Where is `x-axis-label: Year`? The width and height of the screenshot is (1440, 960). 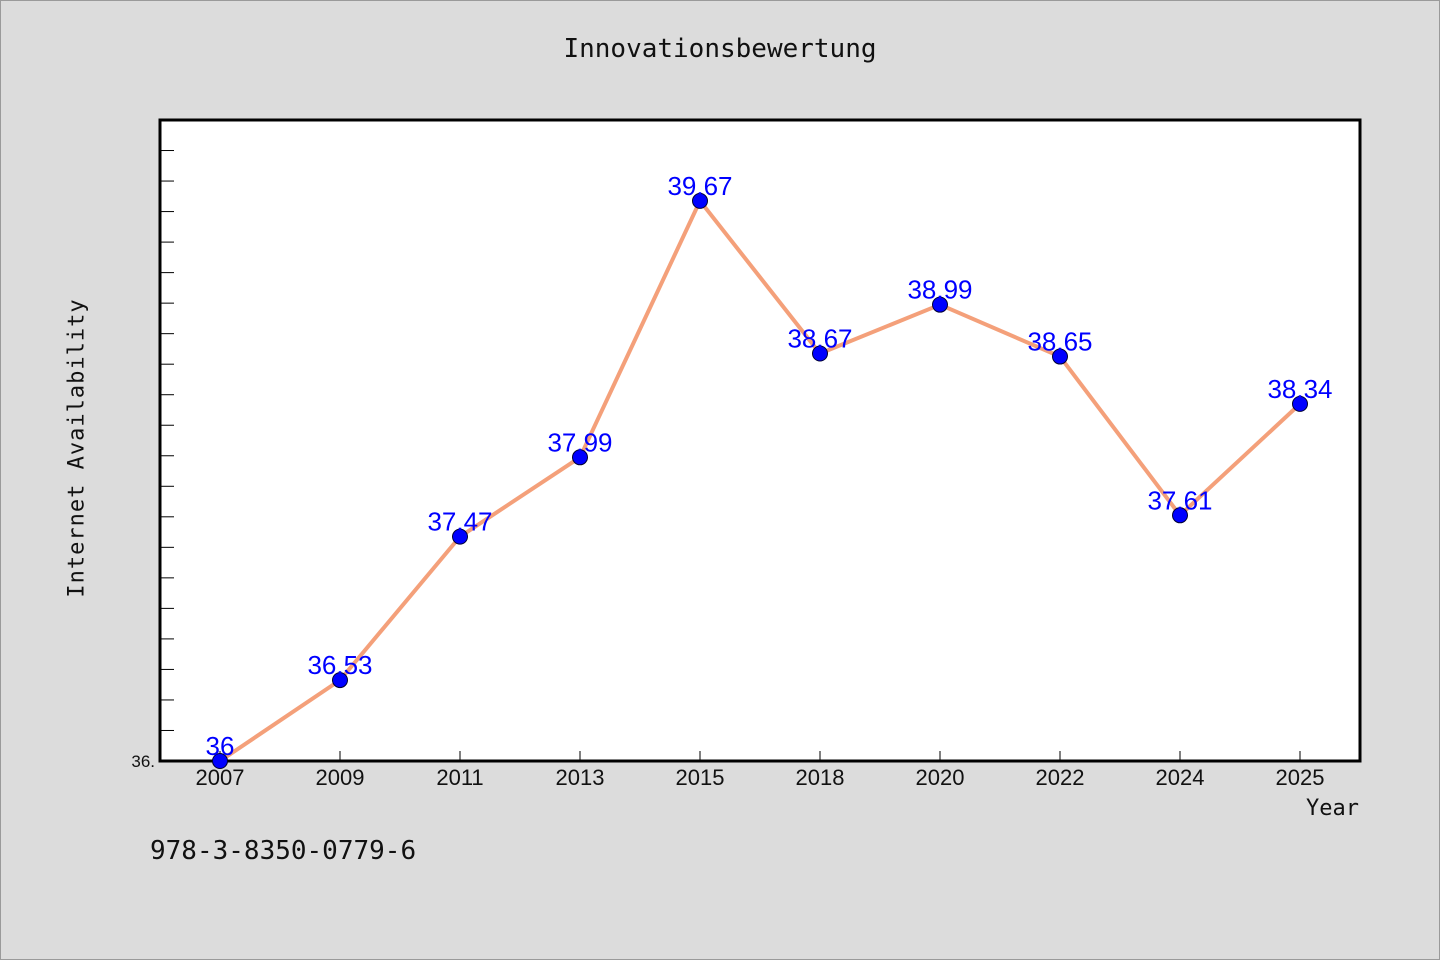 x-axis-label: Year is located at coordinates (1332, 808).